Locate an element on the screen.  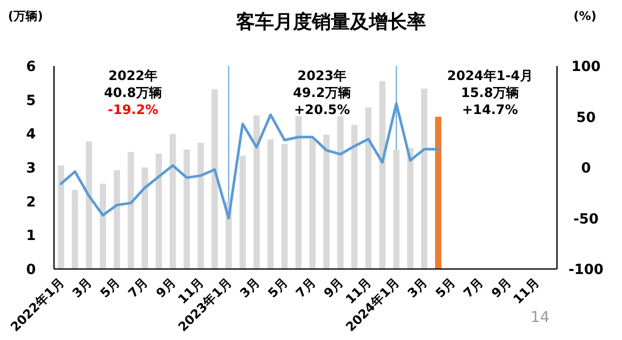
annotation: 2022年 is located at coordinates (133, 76).